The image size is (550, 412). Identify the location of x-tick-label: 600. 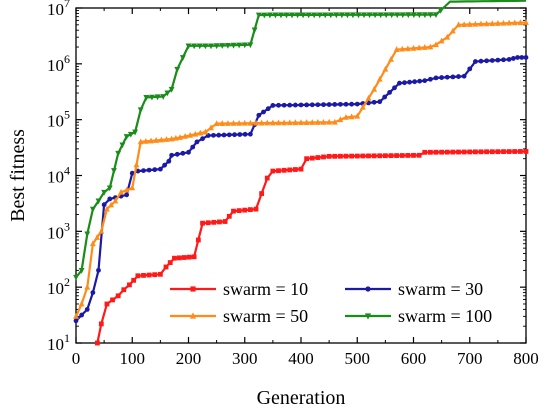
(414, 358).